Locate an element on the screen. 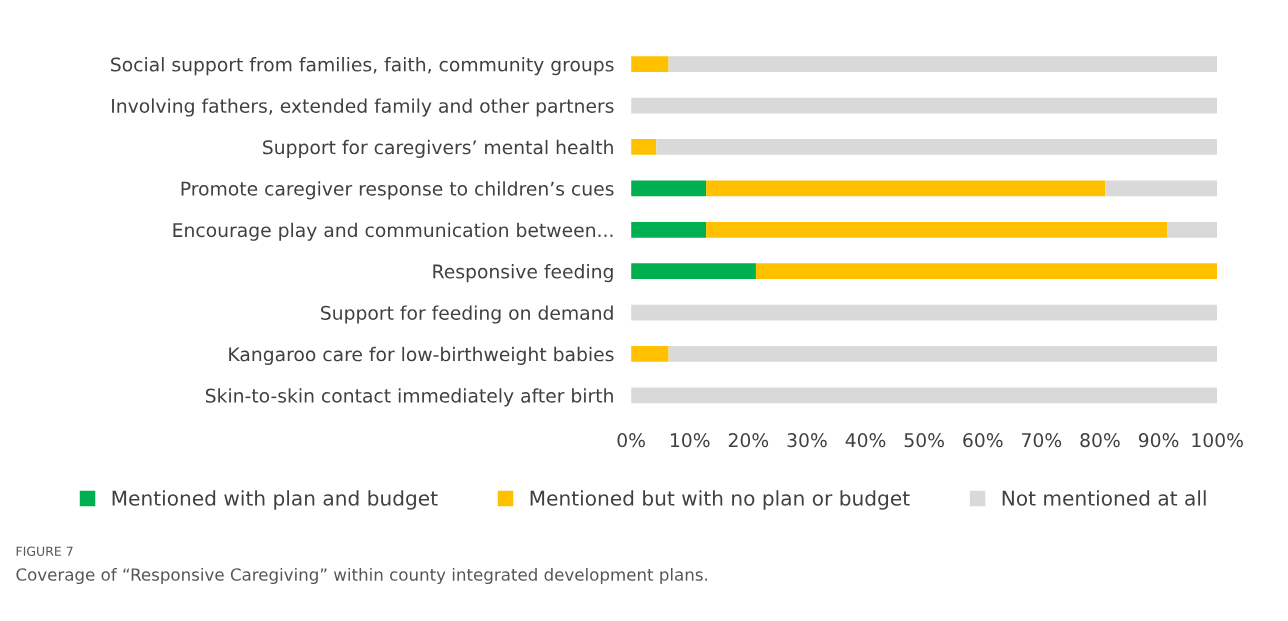  y-tick-label: Skin-to-skin contact immediately after birth is located at coordinates (409, 397).